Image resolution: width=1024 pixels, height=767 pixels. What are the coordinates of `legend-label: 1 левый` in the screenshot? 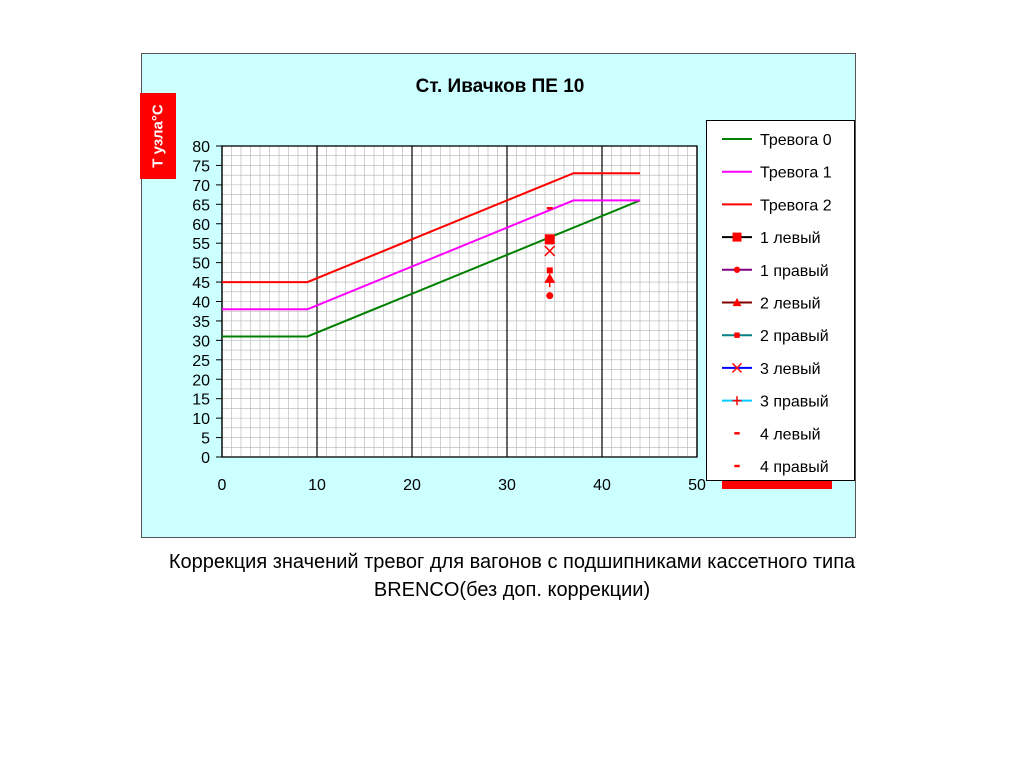 It's located at (790, 238).